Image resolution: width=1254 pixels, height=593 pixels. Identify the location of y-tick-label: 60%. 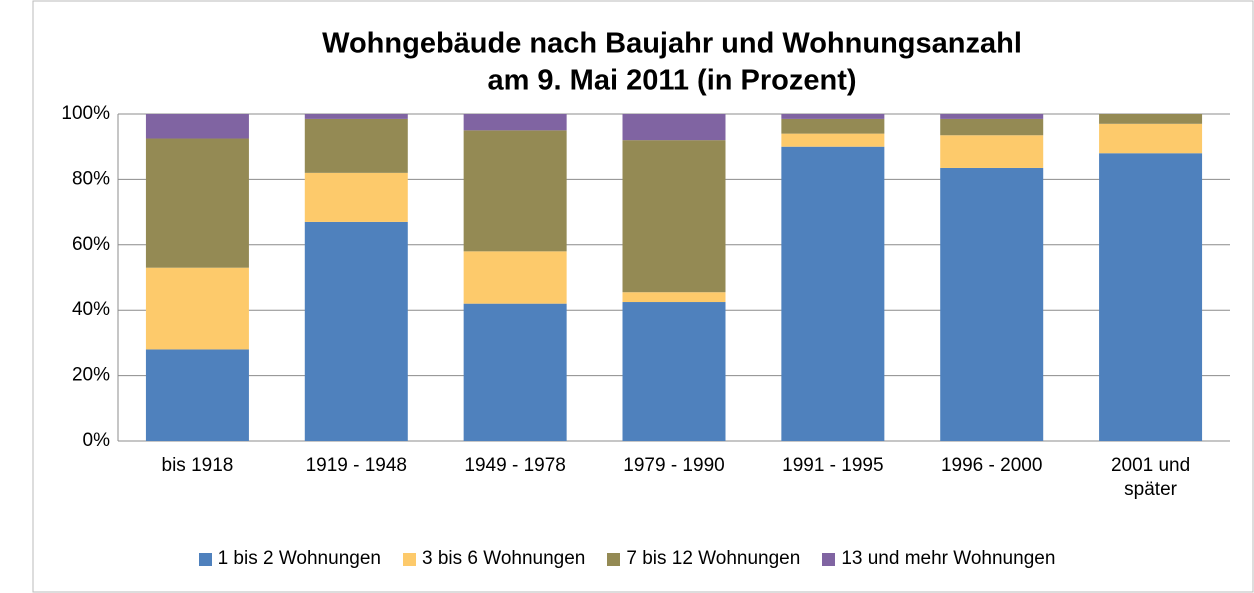
(91, 244).